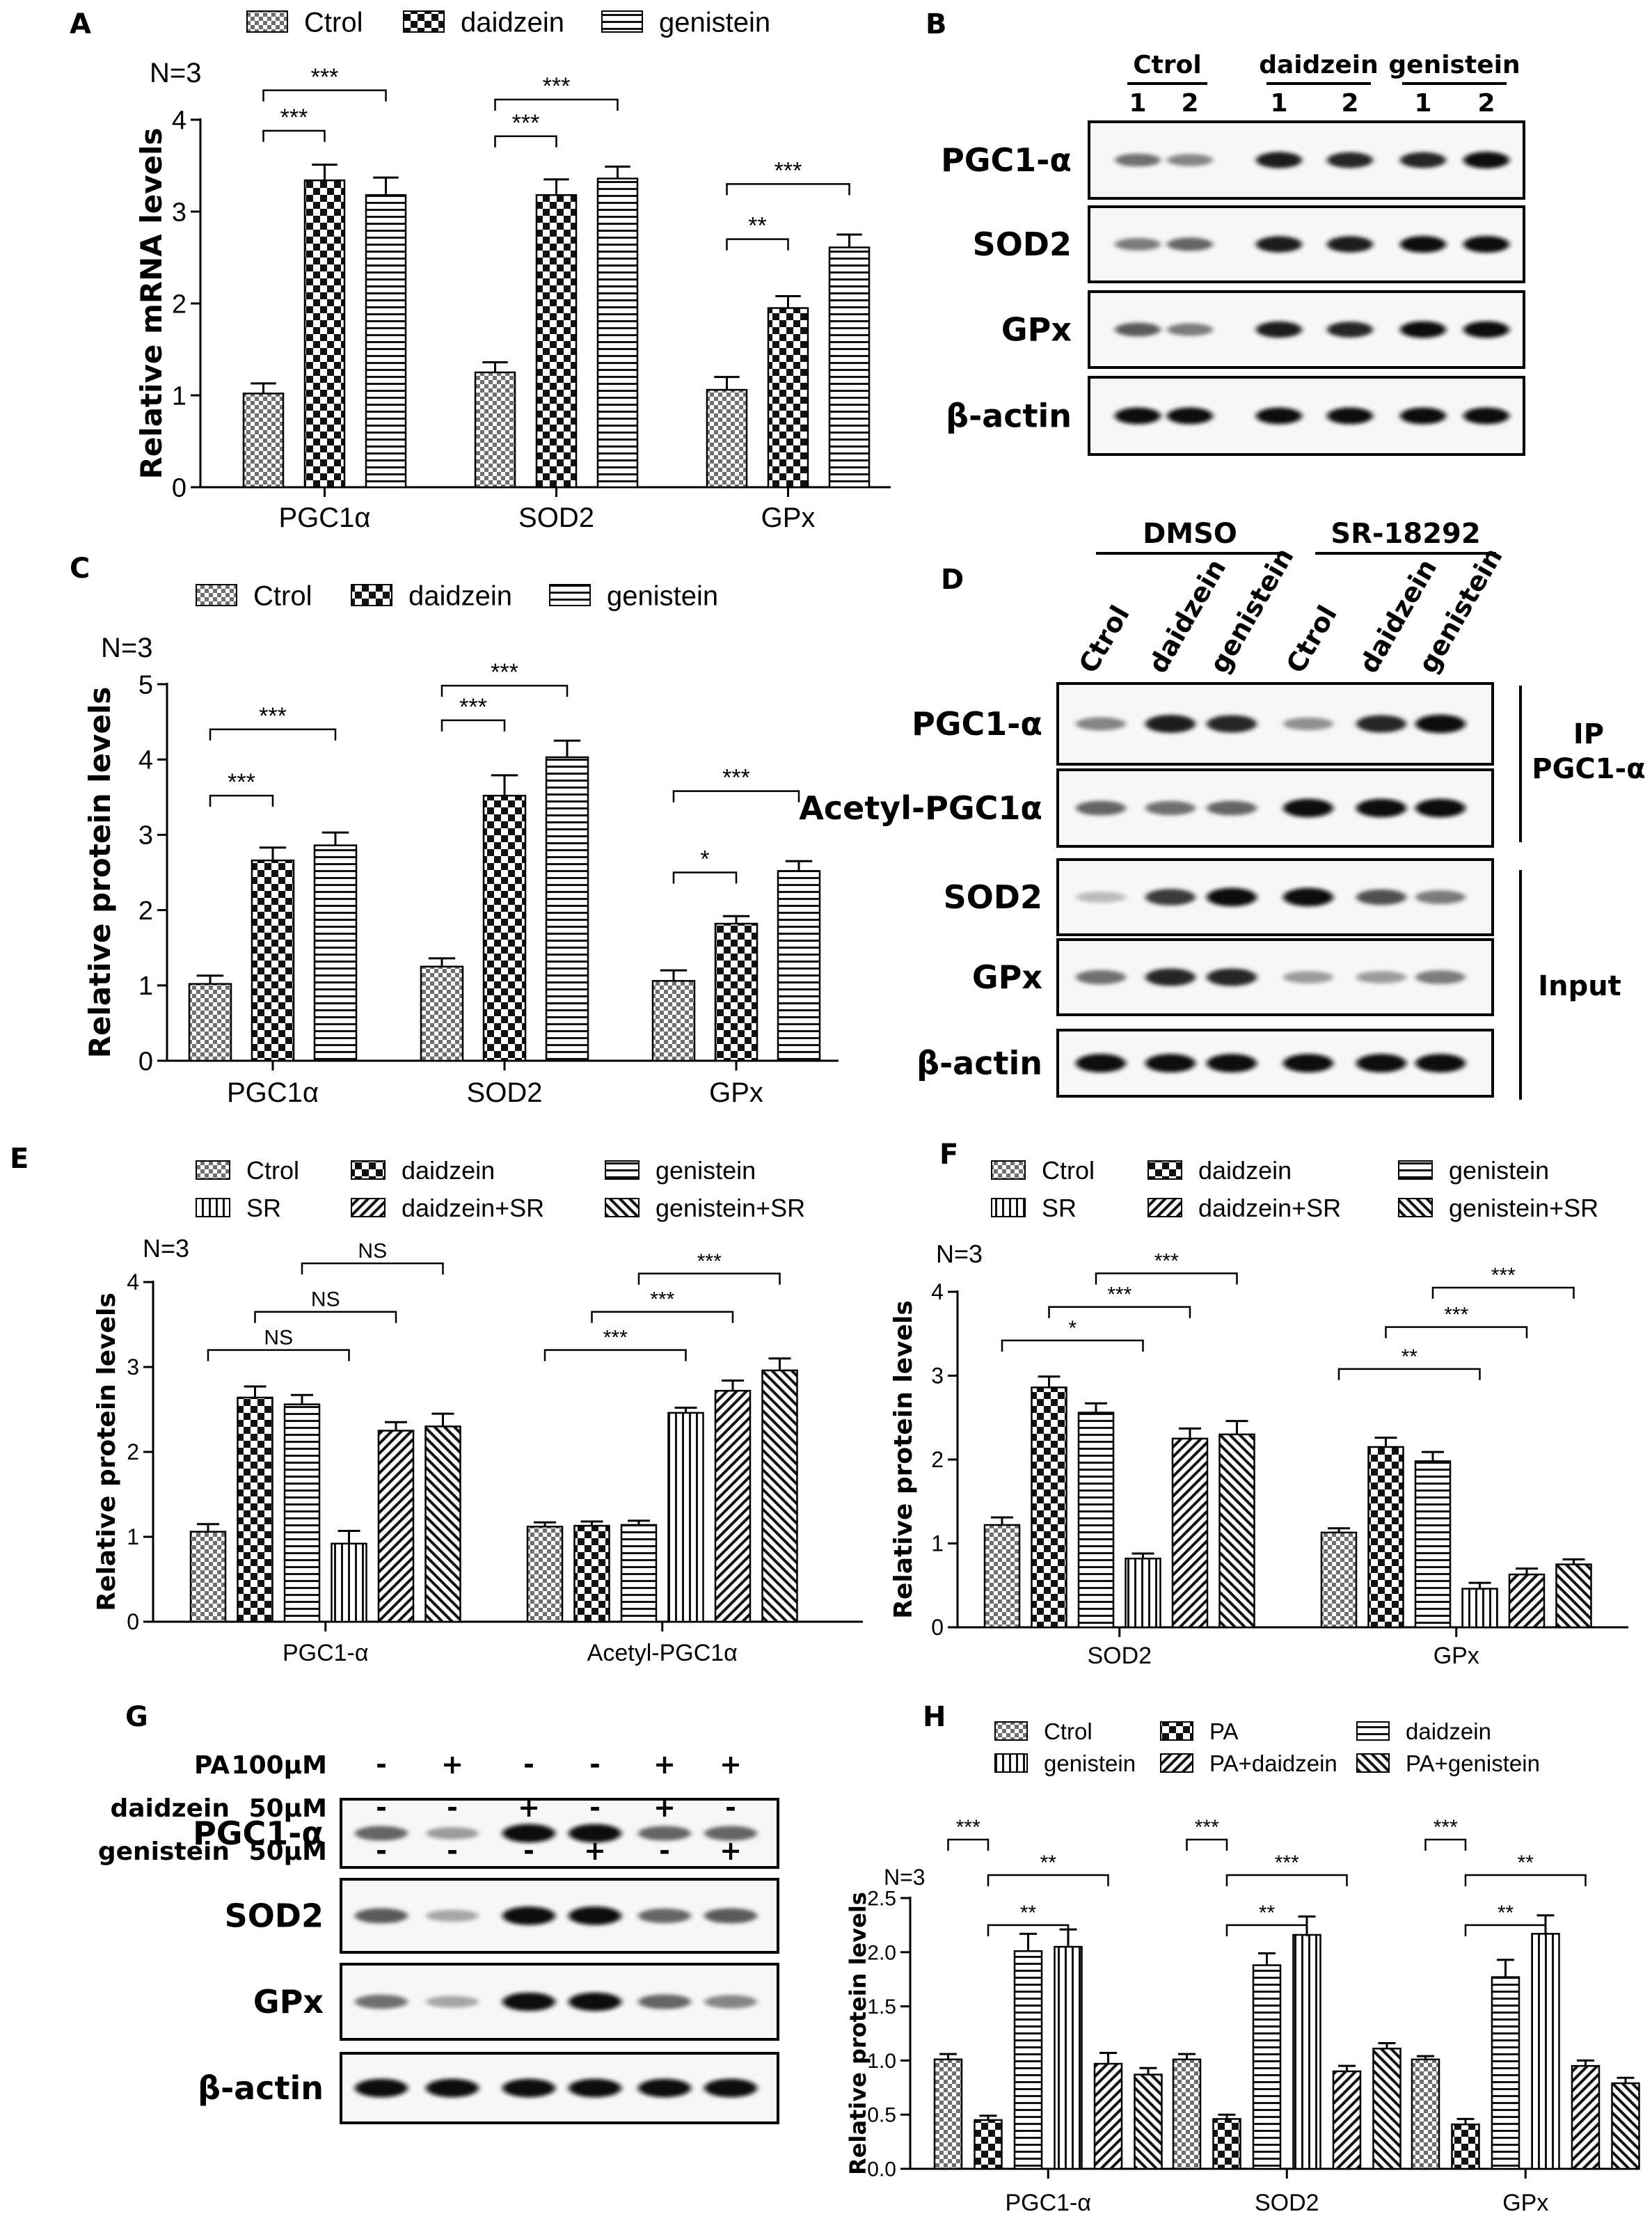 The height and width of the screenshot is (2221, 1652). I want to click on legend-swatch-genistein, so click(570, 595).